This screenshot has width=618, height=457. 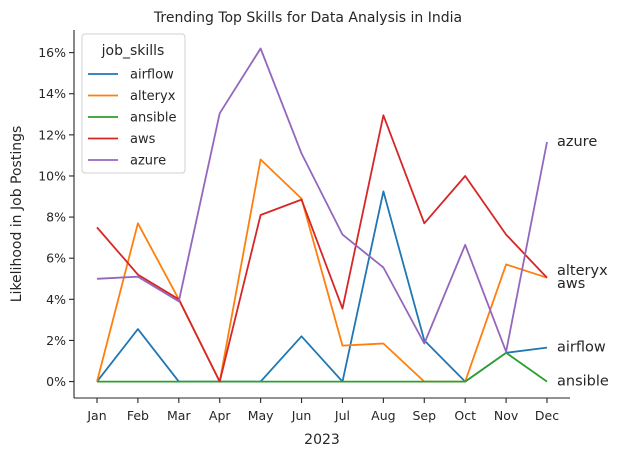 I want to click on y-tick-label: 0%, so click(x=56, y=381).